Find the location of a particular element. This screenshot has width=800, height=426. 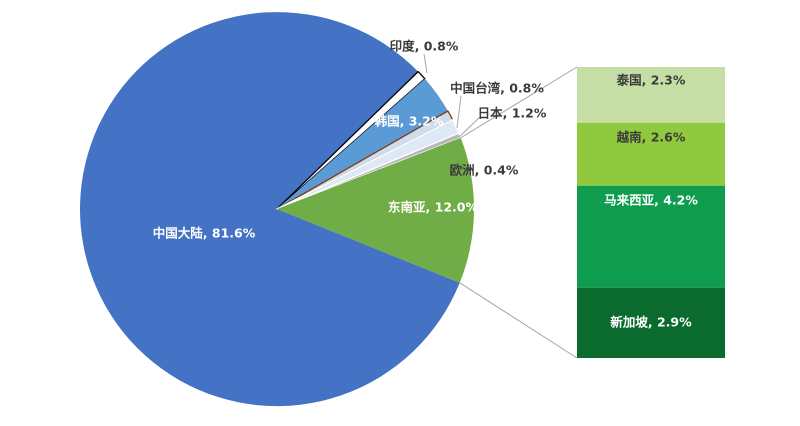

bar-segment-thailand is located at coordinates (651, 95).